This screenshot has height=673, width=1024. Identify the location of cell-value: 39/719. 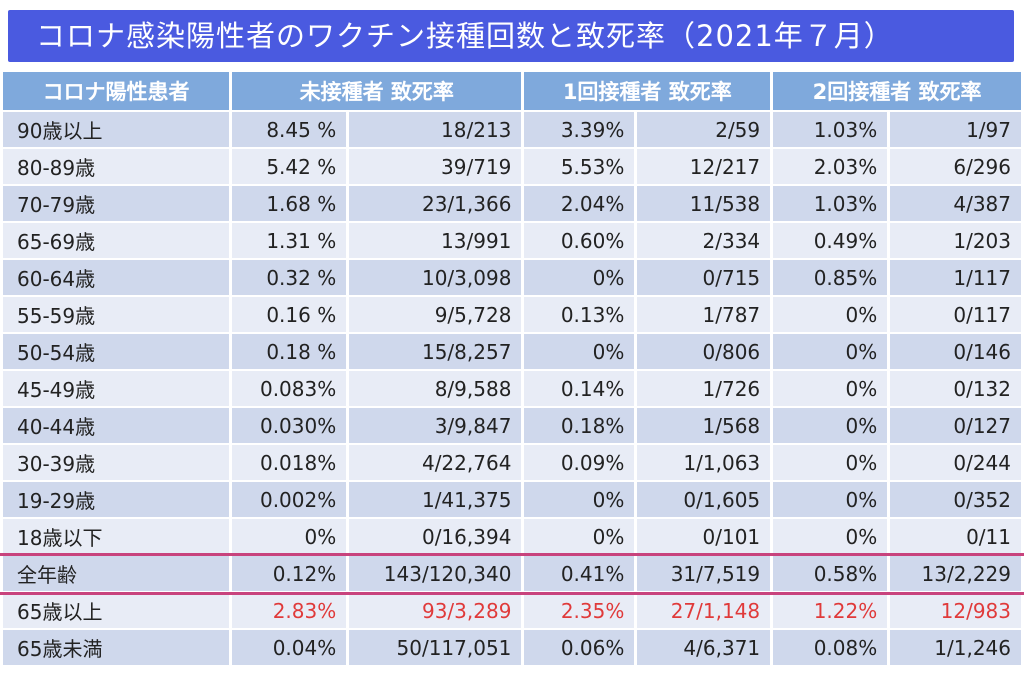
(435, 166).